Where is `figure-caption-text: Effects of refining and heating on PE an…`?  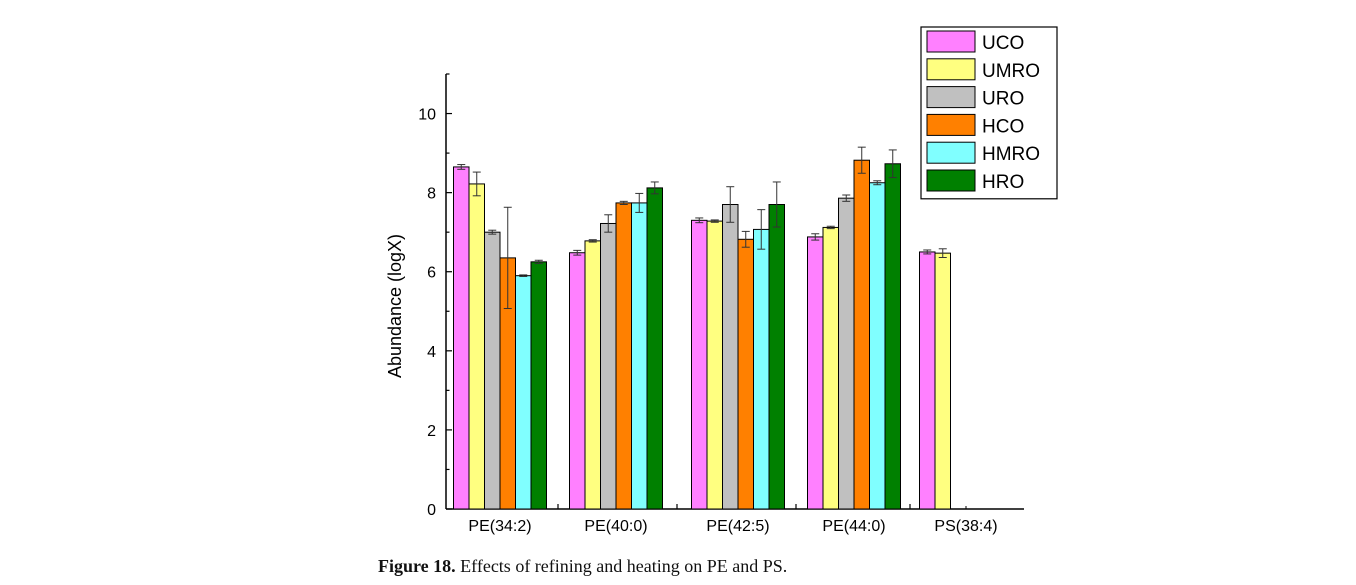
figure-caption-text: Effects of refining and heating on PE an… is located at coordinates (624, 566).